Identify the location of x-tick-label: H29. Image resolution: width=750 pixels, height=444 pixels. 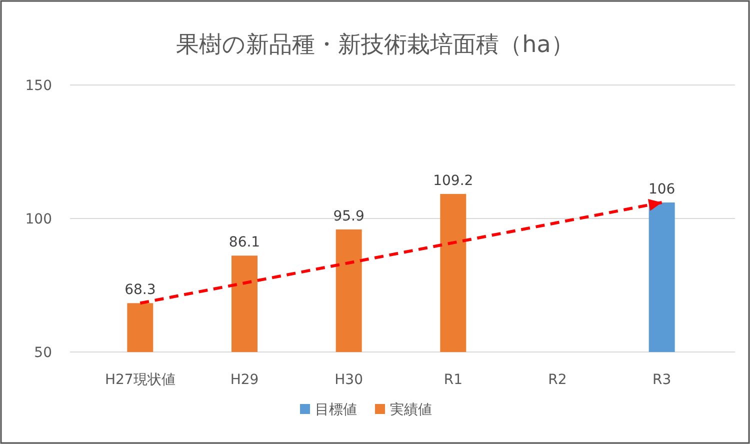
(244, 380).